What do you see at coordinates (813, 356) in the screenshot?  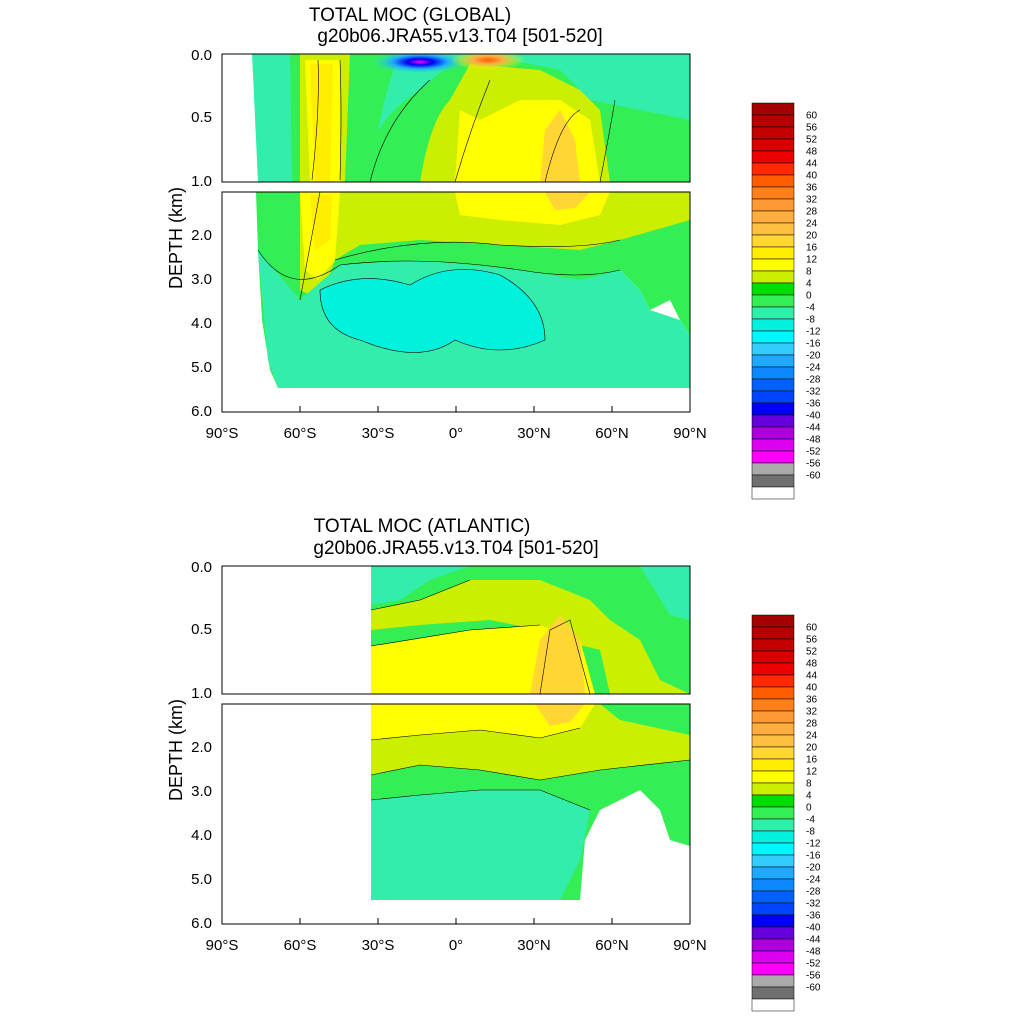 I see `colorbar-label: -20` at bounding box center [813, 356].